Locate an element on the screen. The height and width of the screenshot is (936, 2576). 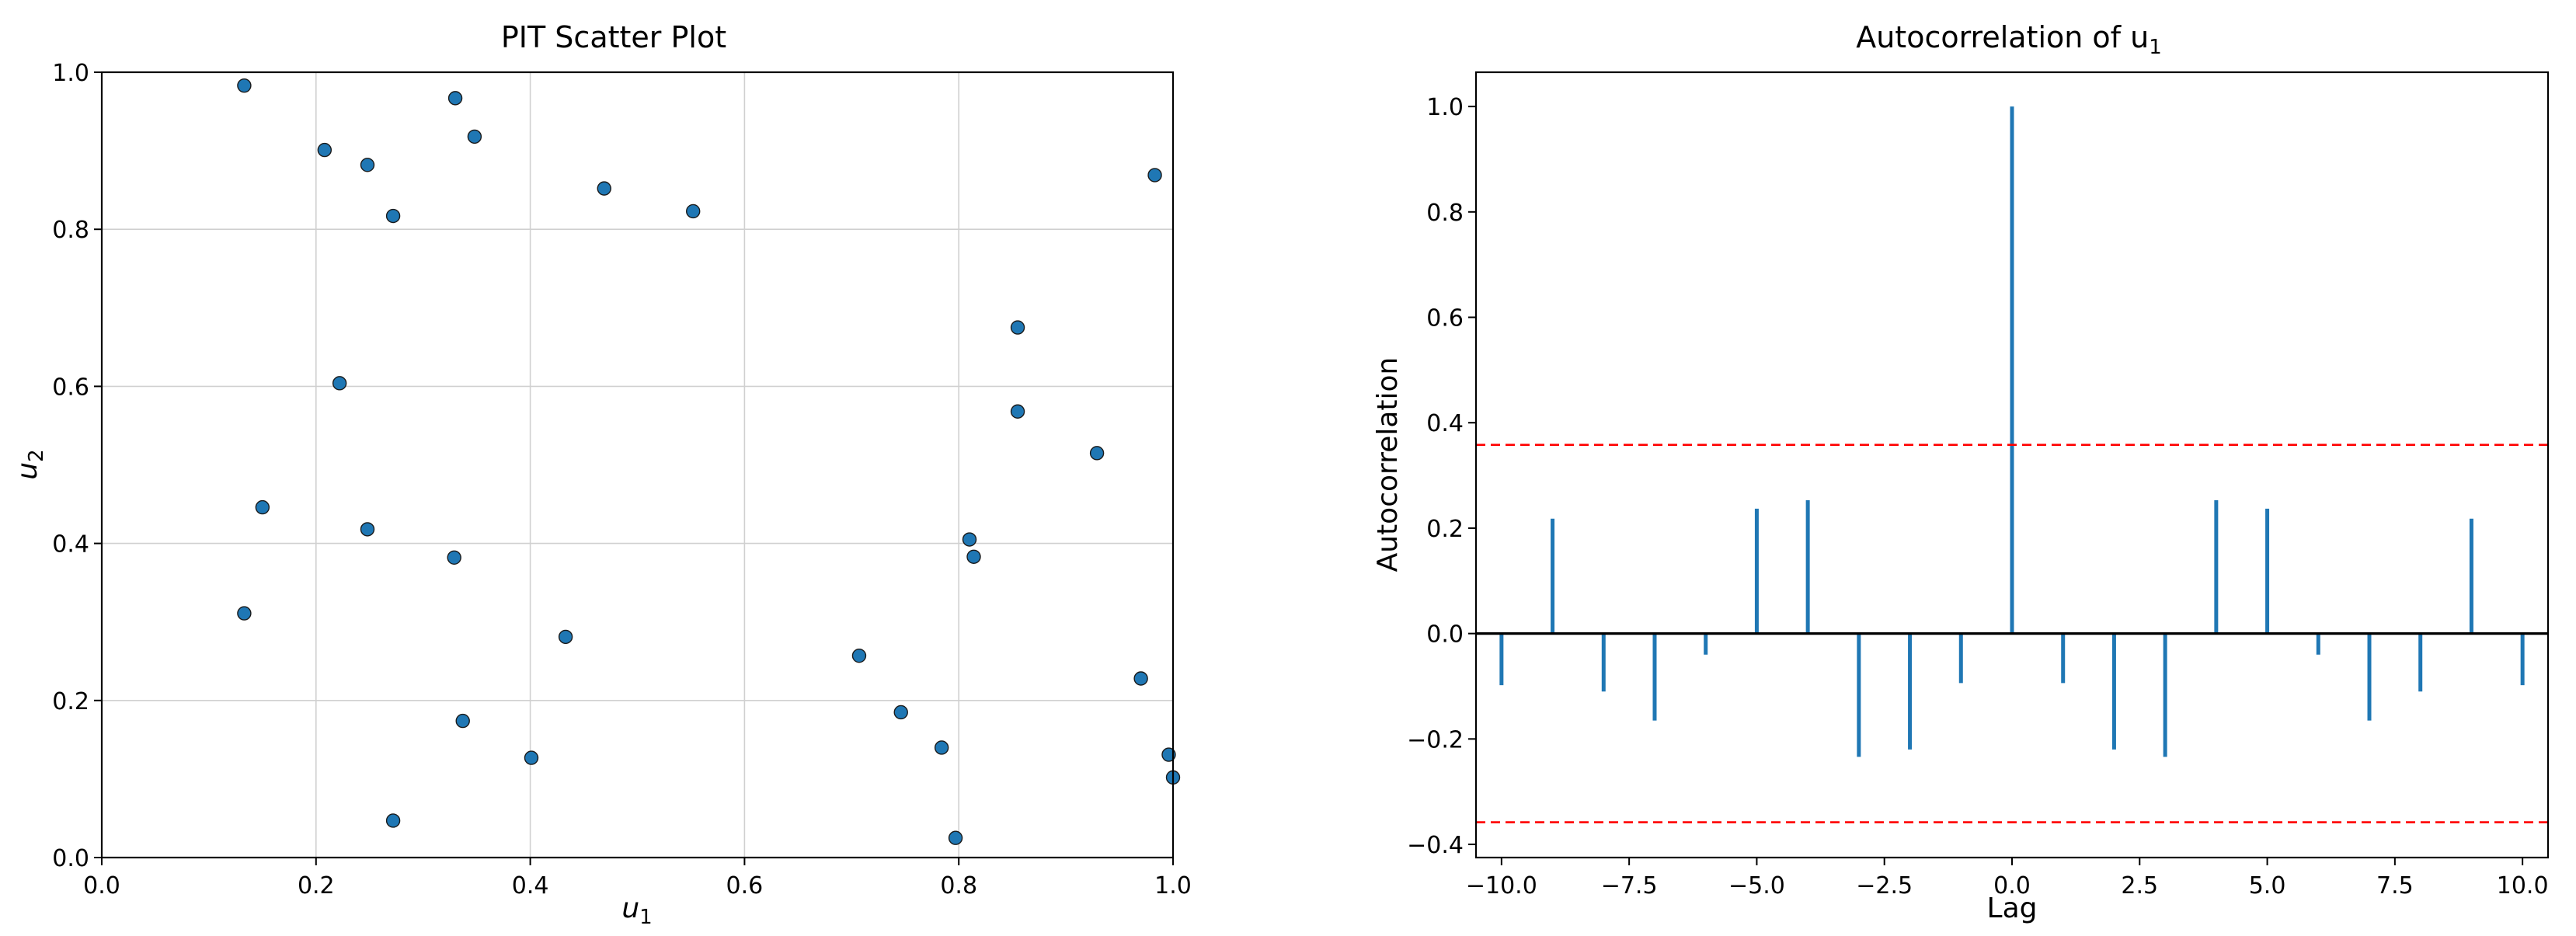
pit-scatter-title: PIT Scatter Plot is located at coordinates (613, 37).